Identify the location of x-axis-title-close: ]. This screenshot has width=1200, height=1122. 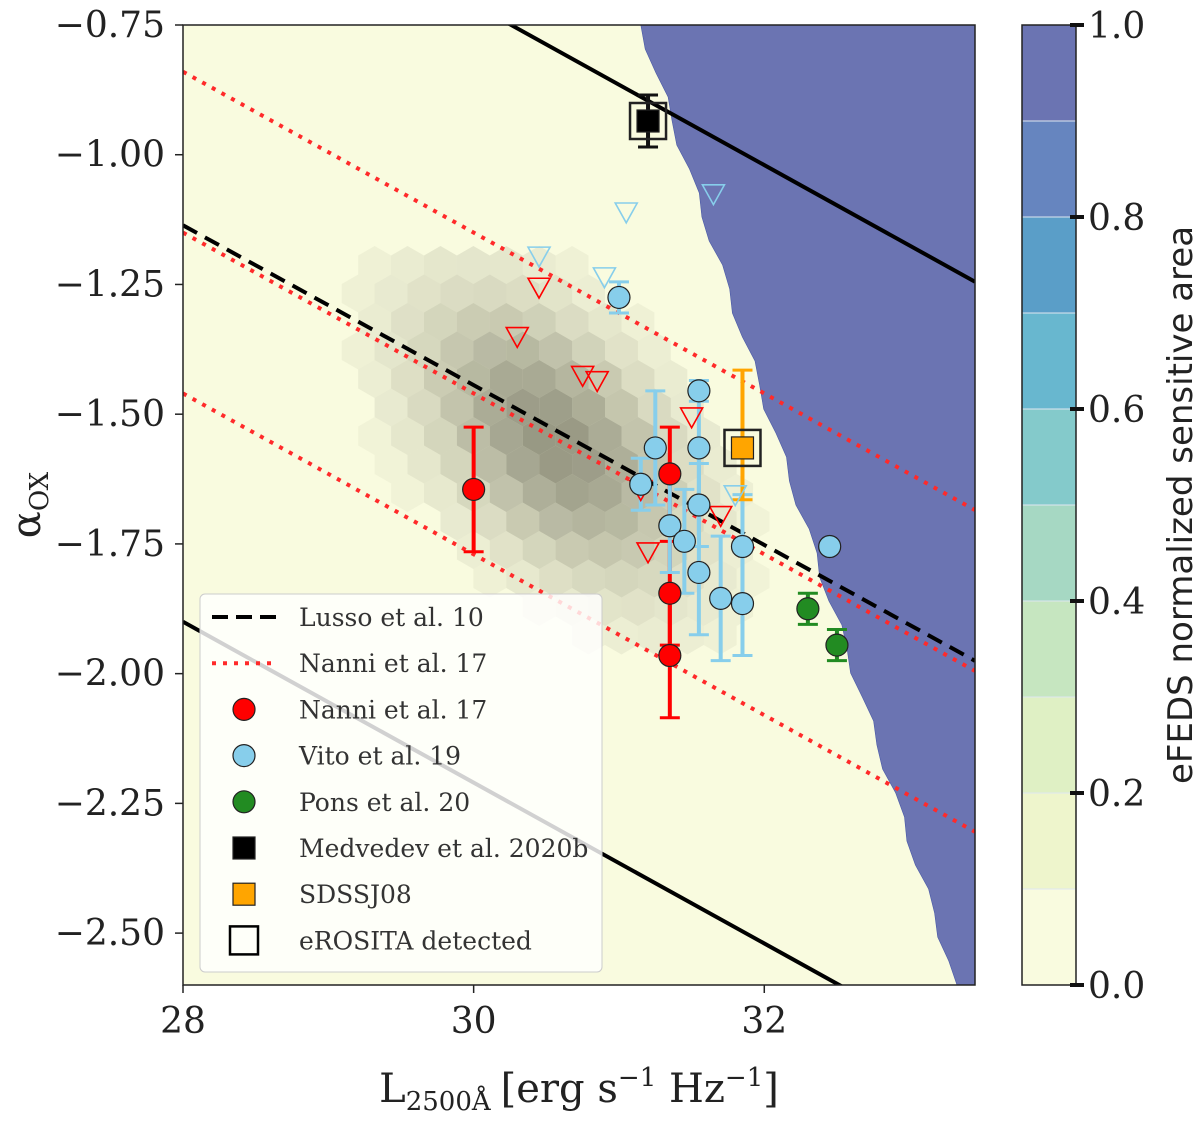
(771, 1089).